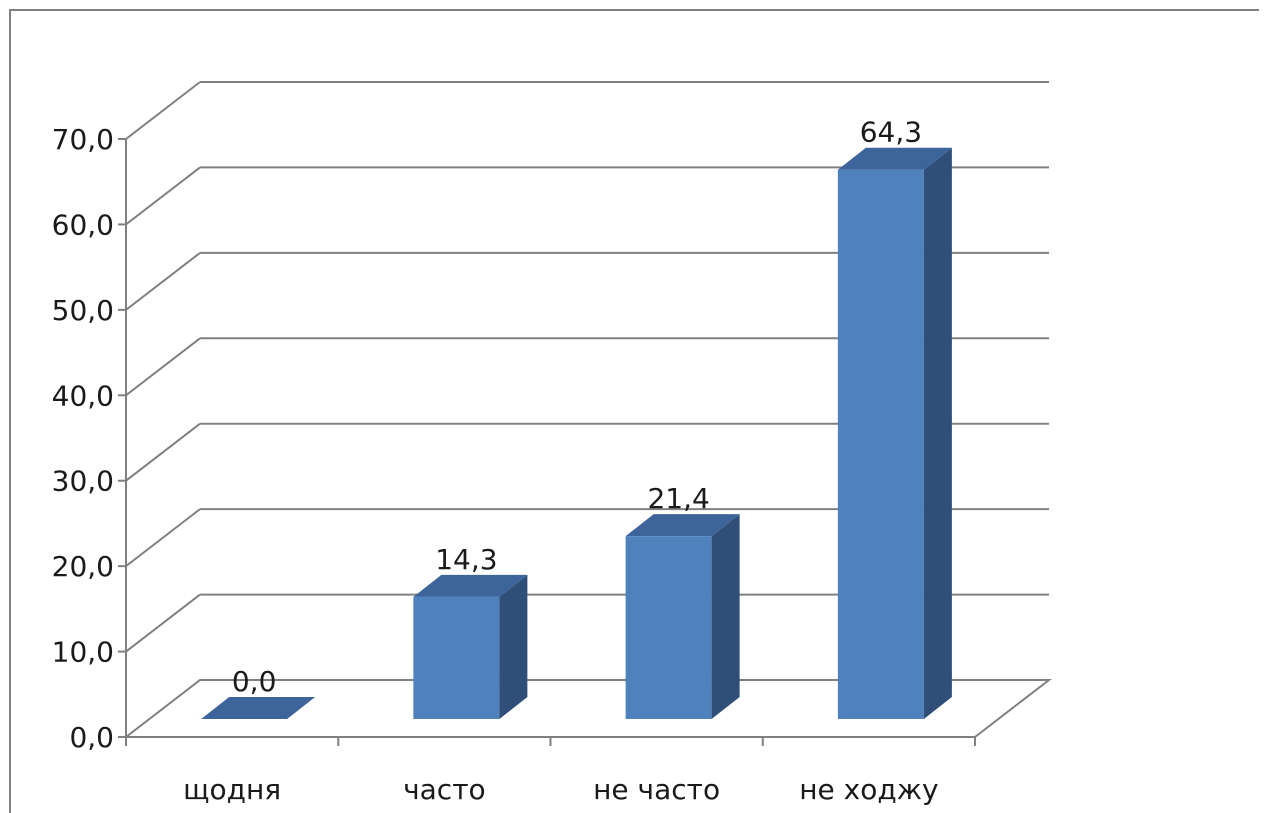  Describe the element at coordinates (83, 395) in the screenshot. I see `y-tick-label: 40,0` at that location.